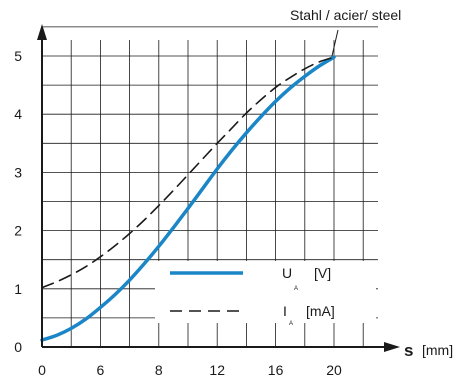 This screenshot has height=381, width=466. What do you see at coordinates (42, 370) in the screenshot?
I see `x-tick-label: 0` at bounding box center [42, 370].